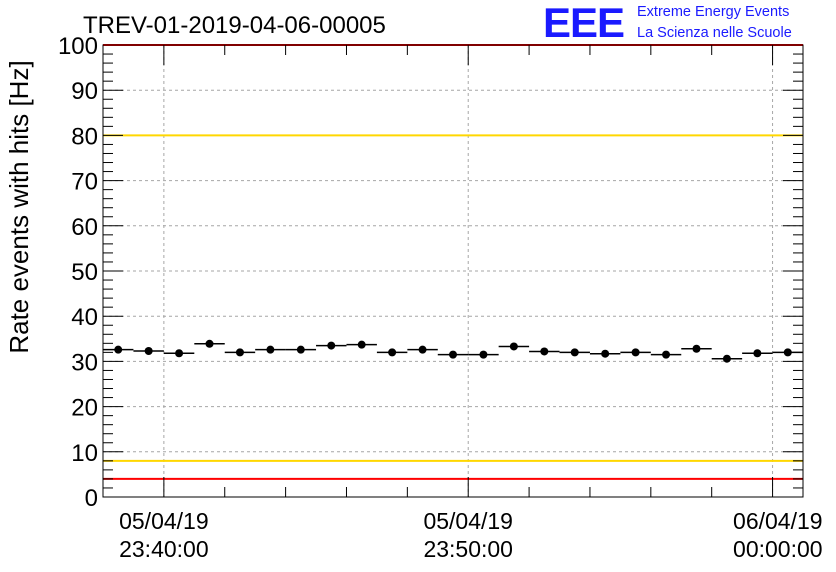  Describe the element at coordinates (84, 227) in the screenshot. I see `y-tick-label: 60` at that location.